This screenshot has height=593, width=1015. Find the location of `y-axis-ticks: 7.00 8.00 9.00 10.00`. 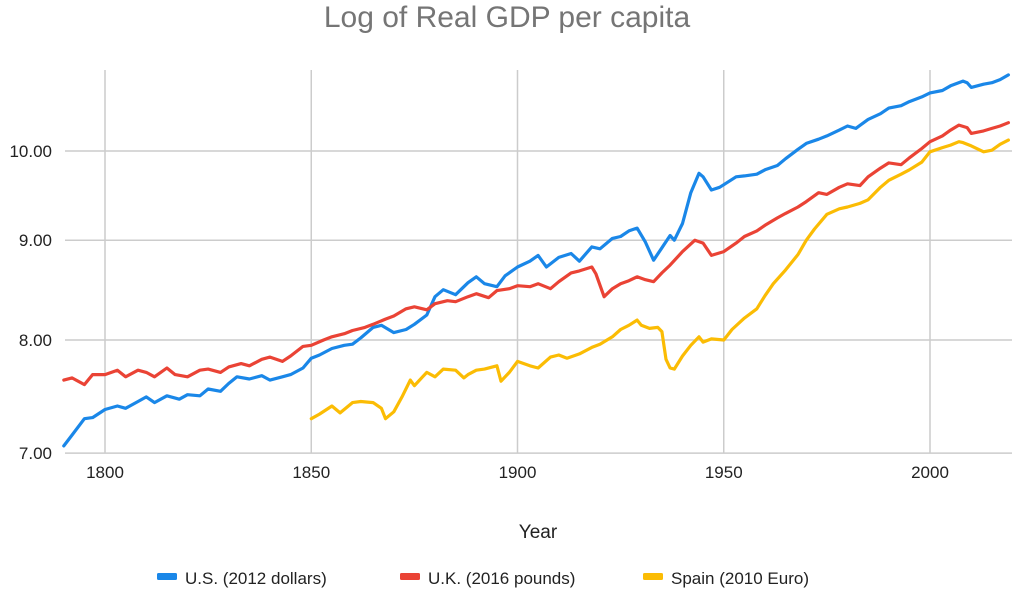

y-axis-ticks: 7.00 8.00 9.00 10.00 is located at coordinates (30, 302).